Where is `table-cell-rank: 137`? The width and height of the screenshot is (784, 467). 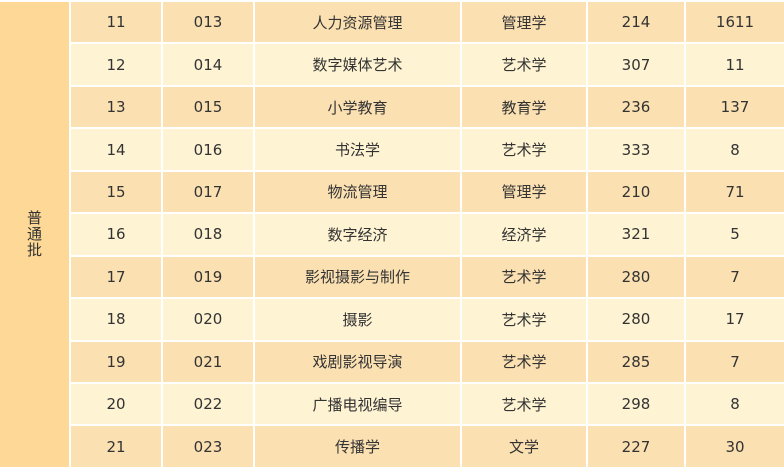
table-cell-rank: 137 is located at coordinates (735, 107).